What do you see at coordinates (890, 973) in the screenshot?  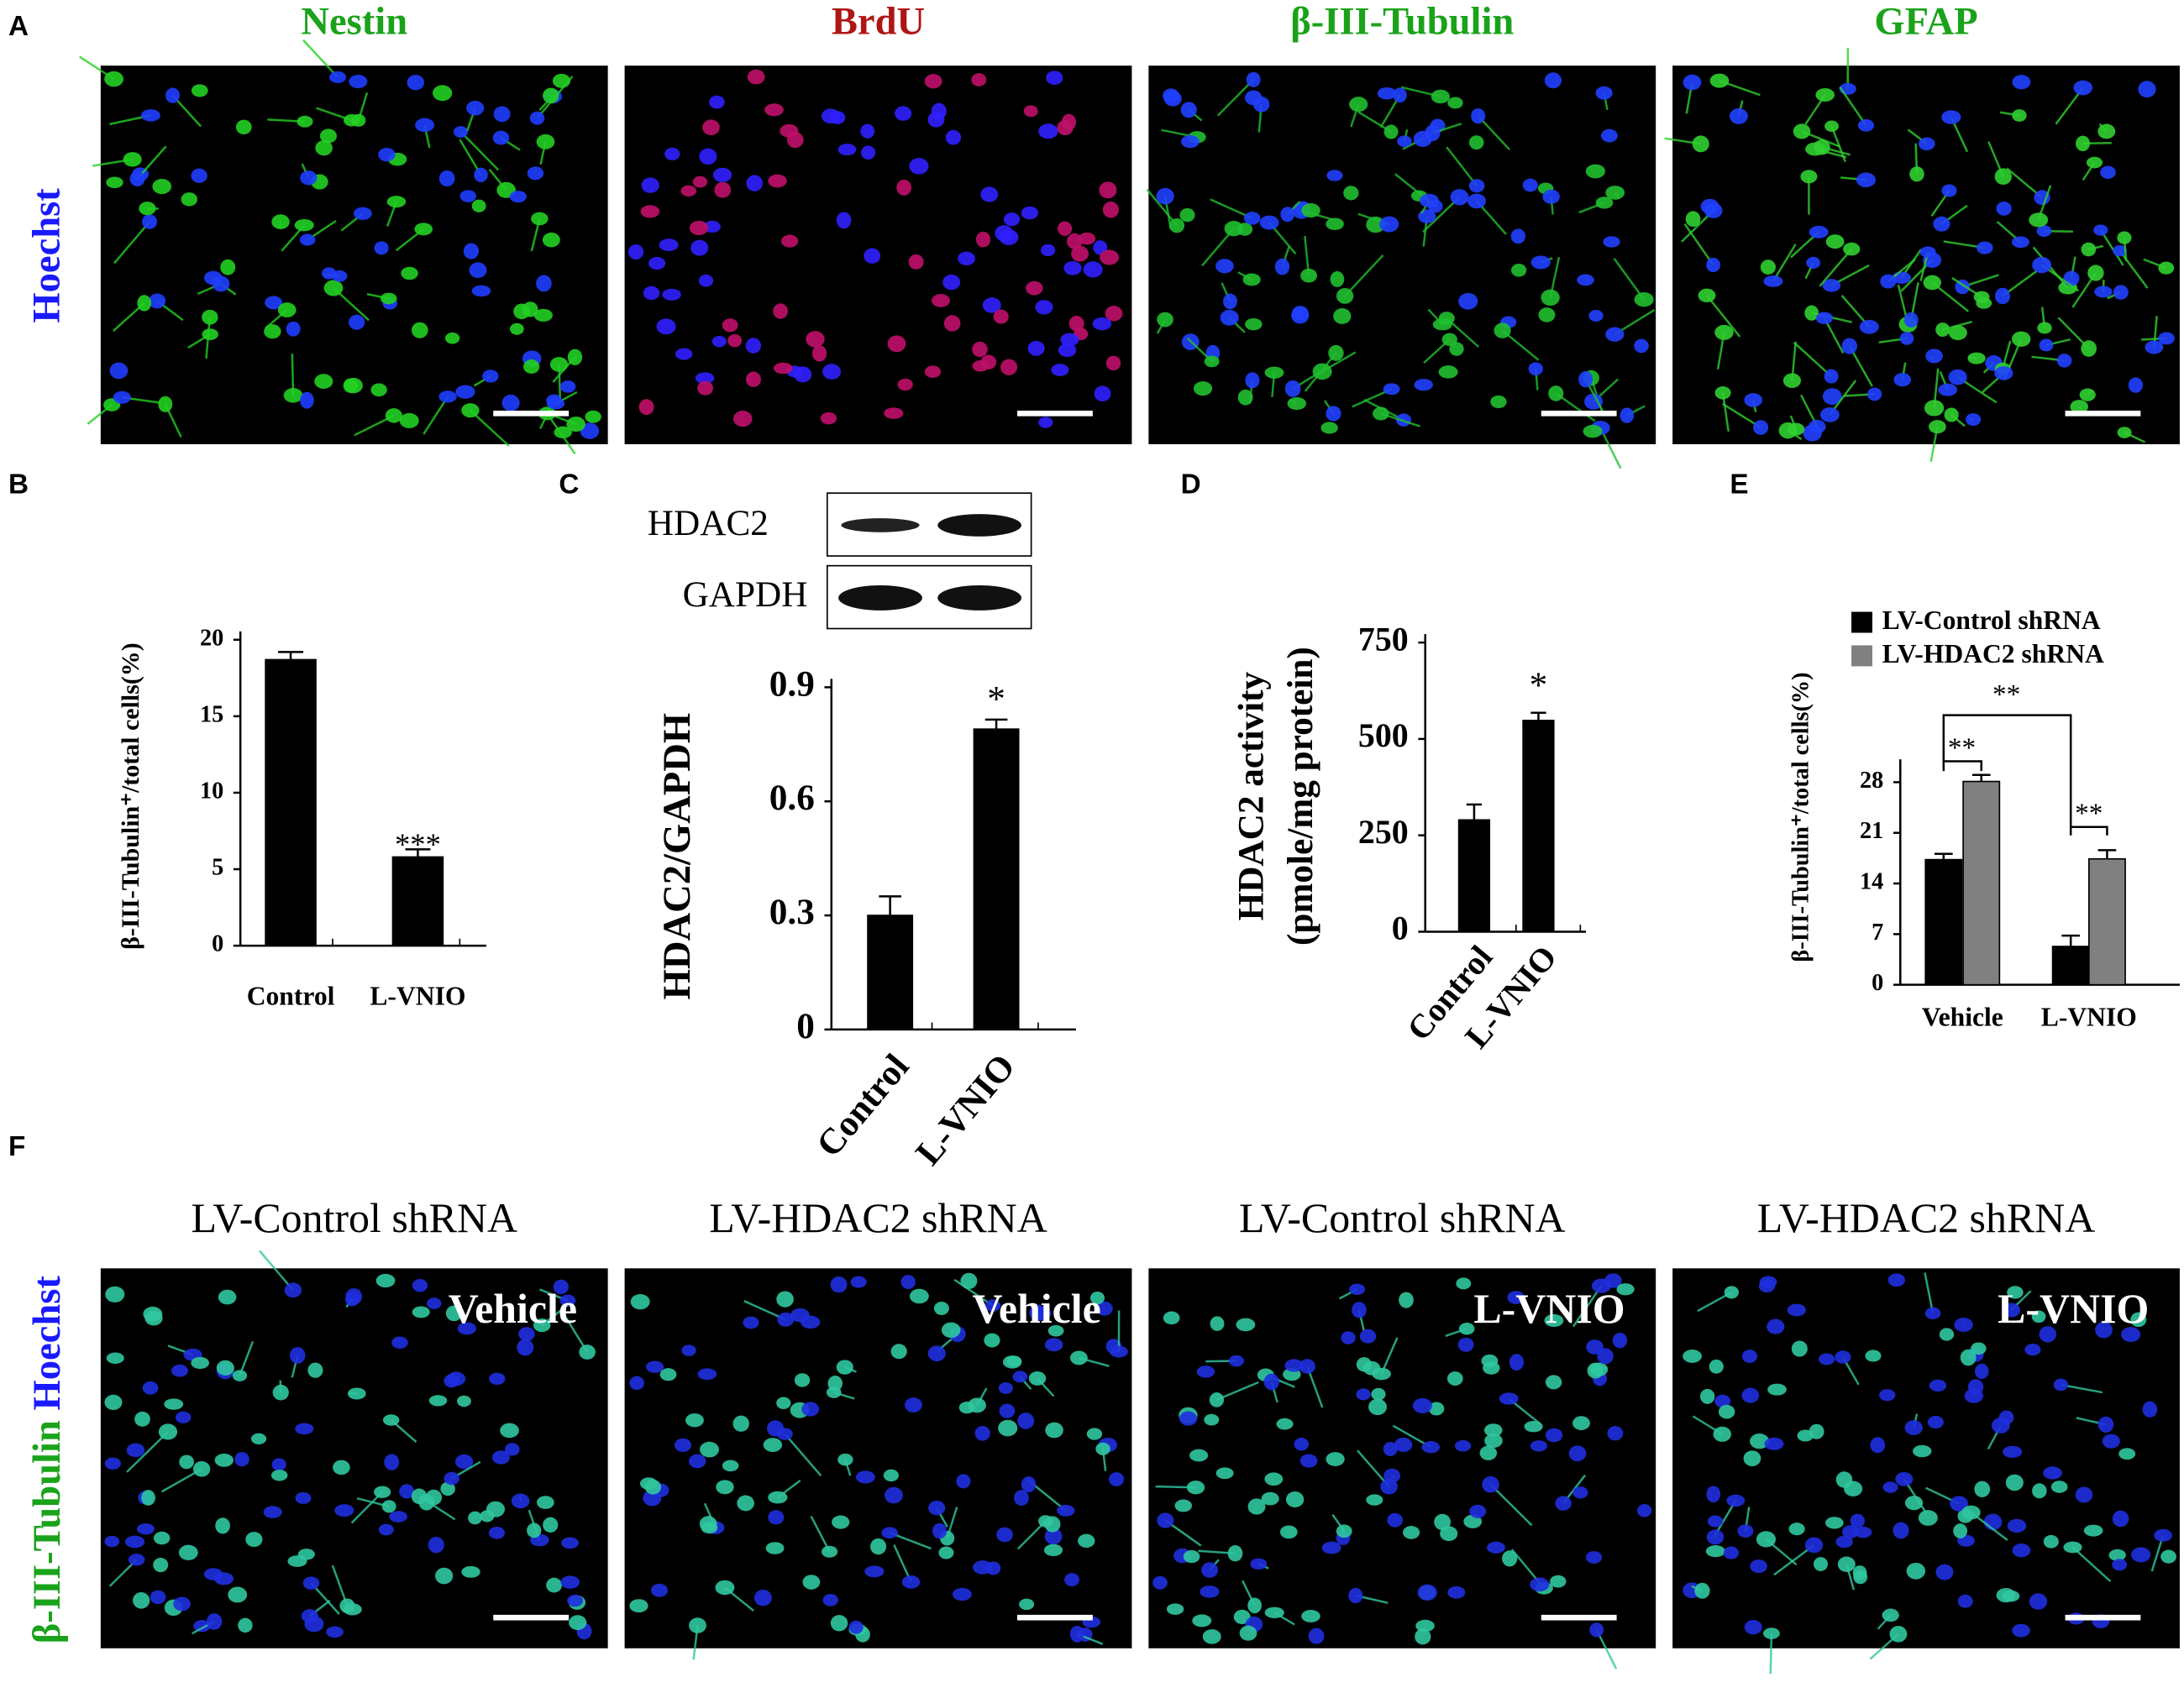 I see `bar` at bounding box center [890, 973].